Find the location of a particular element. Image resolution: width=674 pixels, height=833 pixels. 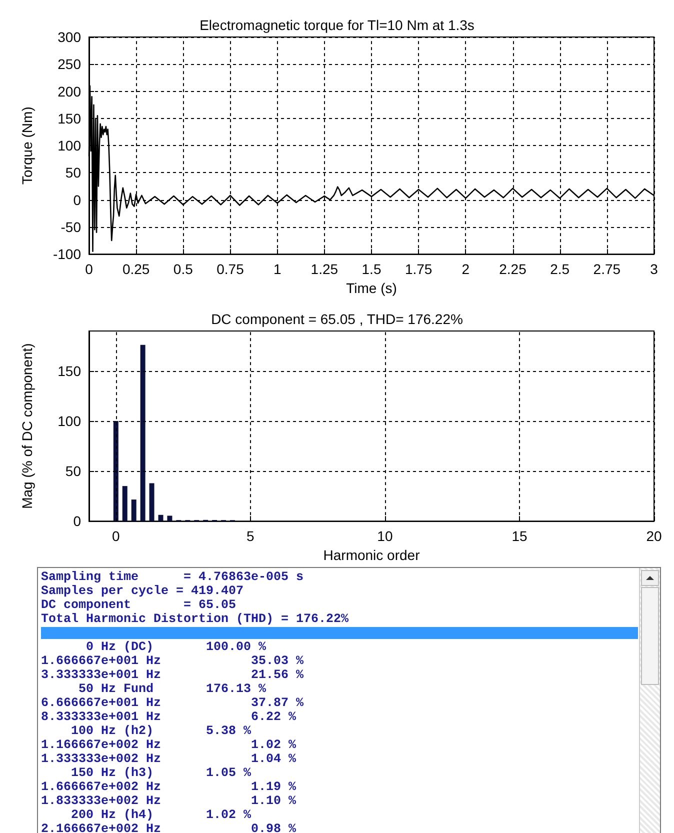

text: 2.166667e+002 Hz 0.98 % is located at coordinates (169, 827).